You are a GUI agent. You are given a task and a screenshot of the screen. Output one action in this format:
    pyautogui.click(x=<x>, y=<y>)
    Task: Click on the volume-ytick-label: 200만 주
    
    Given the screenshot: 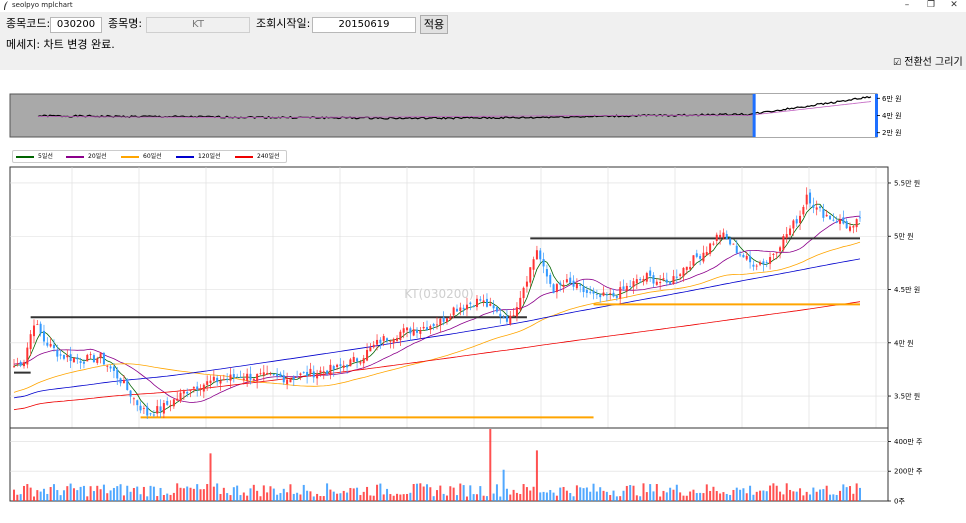 What is the action you would take?
    pyautogui.click(x=908, y=471)
    